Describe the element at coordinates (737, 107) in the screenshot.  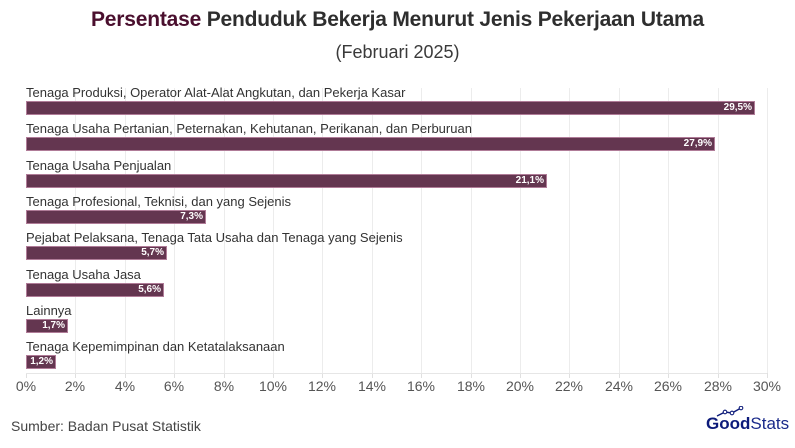
I see `bar-value-label: 29,5%` at that location.